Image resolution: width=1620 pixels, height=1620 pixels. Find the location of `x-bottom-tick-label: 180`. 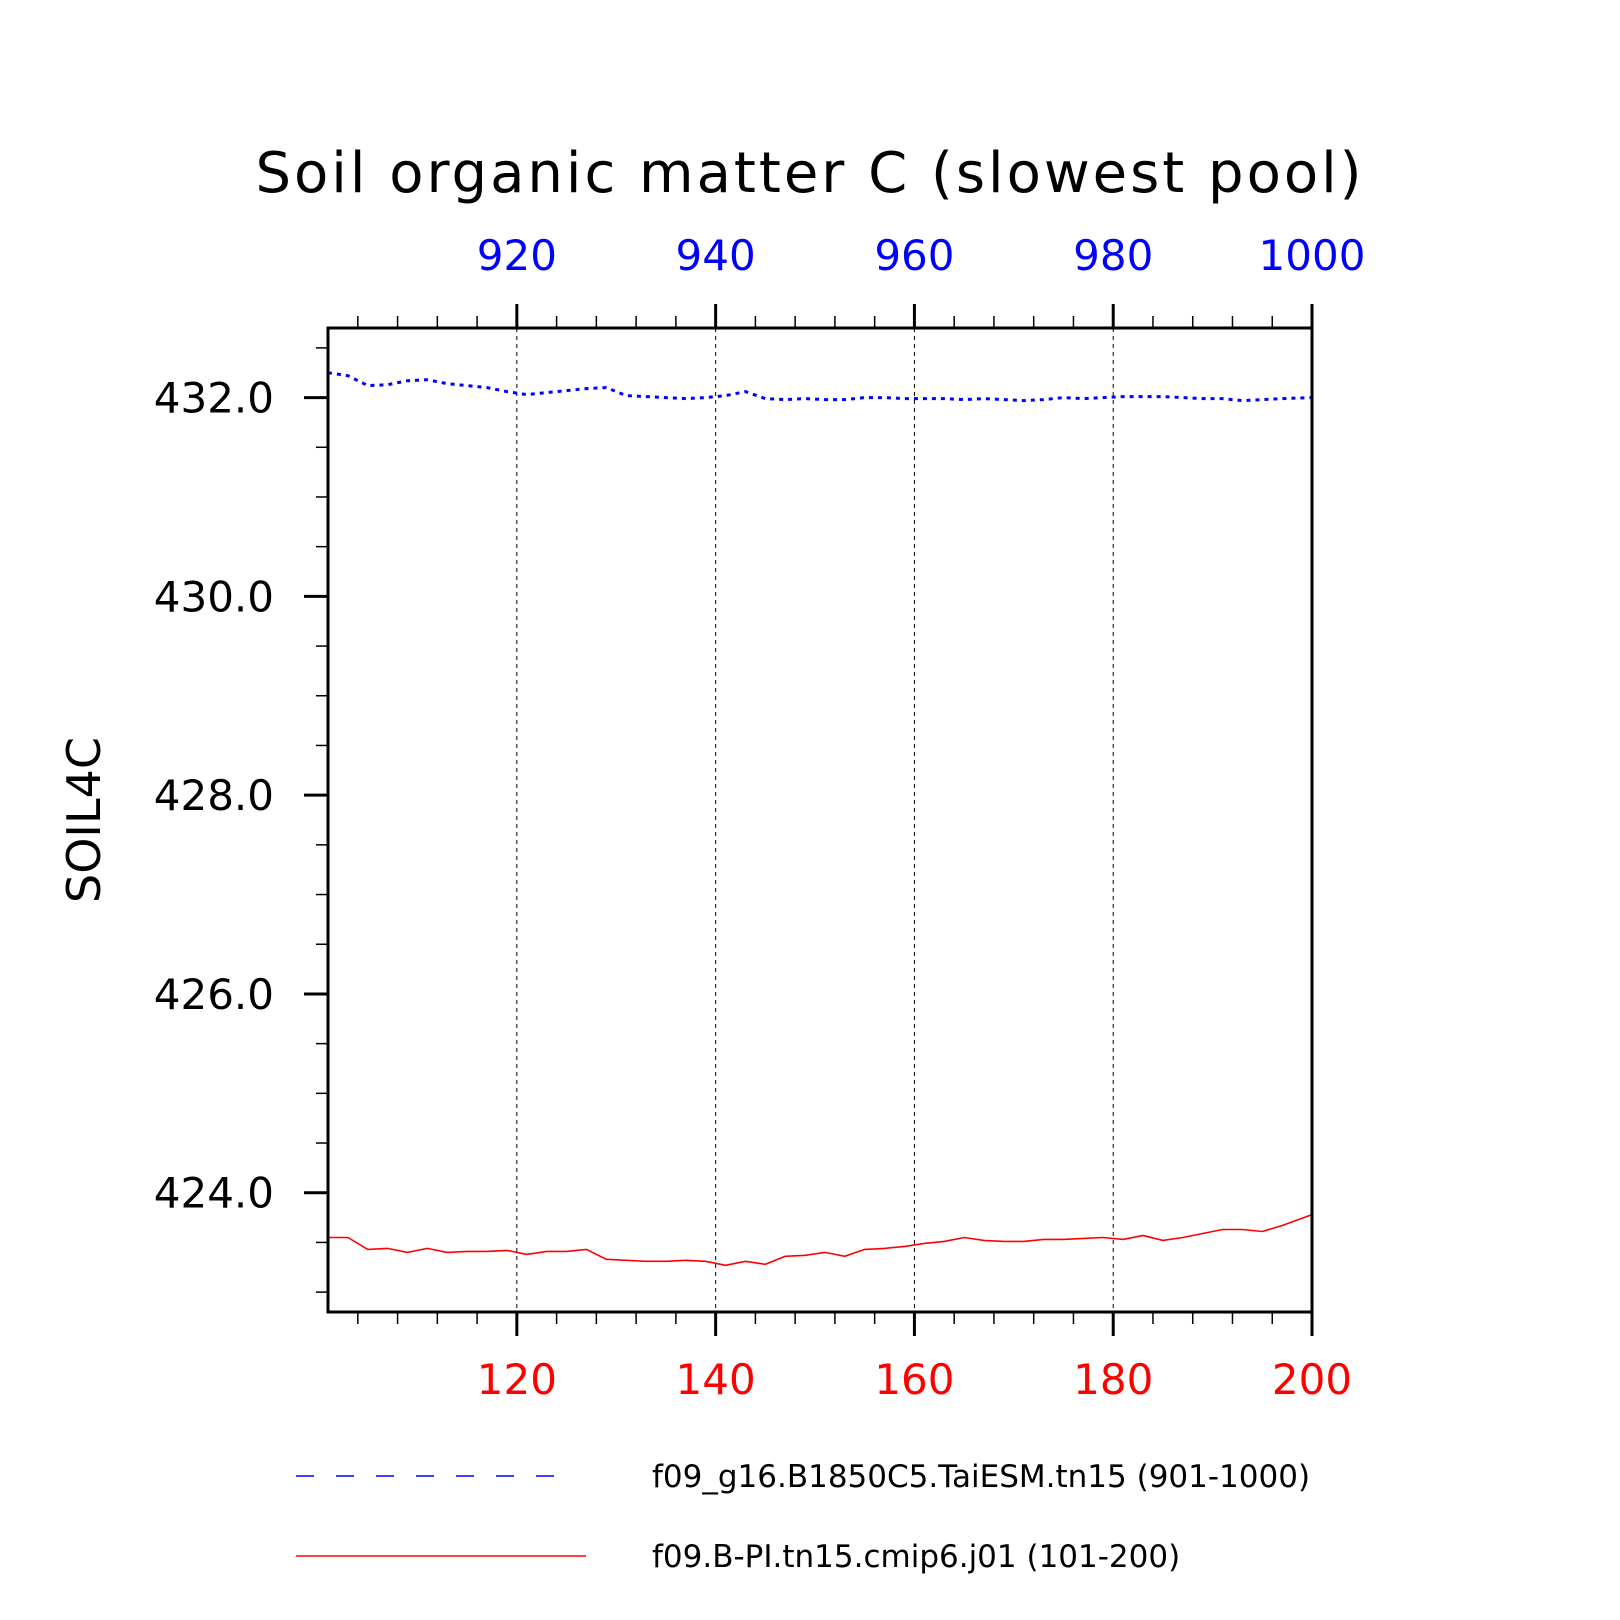

x-bottom-tick-label: 180 is located at coordinates (1113, 1379).